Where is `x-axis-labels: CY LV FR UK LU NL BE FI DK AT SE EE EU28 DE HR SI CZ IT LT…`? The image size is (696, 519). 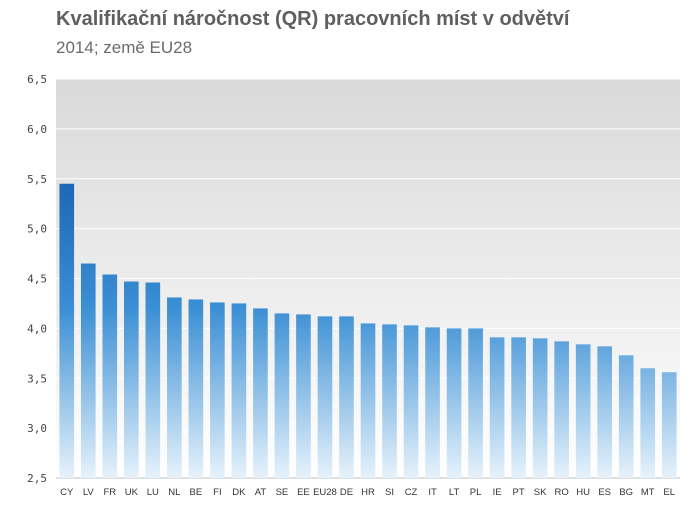
x-axis-labels: CY LV FR UK LU NL BE FI DK AT SE EE EU28 DE HR SI CZ IT LT… is located at coordinates (367, 492).